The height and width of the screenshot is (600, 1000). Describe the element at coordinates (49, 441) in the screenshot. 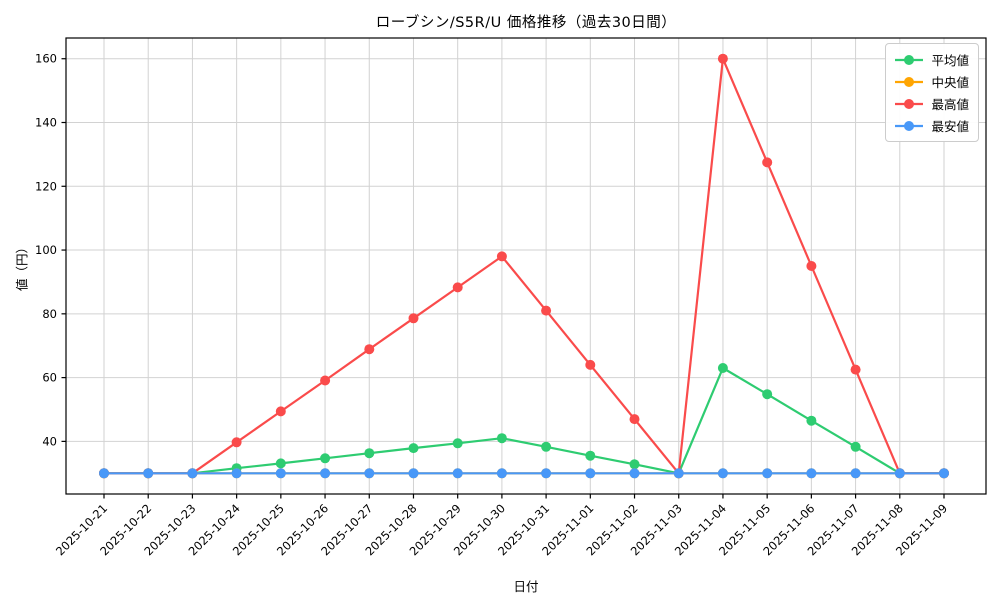

I see `y-tick-label: 40` at that location.